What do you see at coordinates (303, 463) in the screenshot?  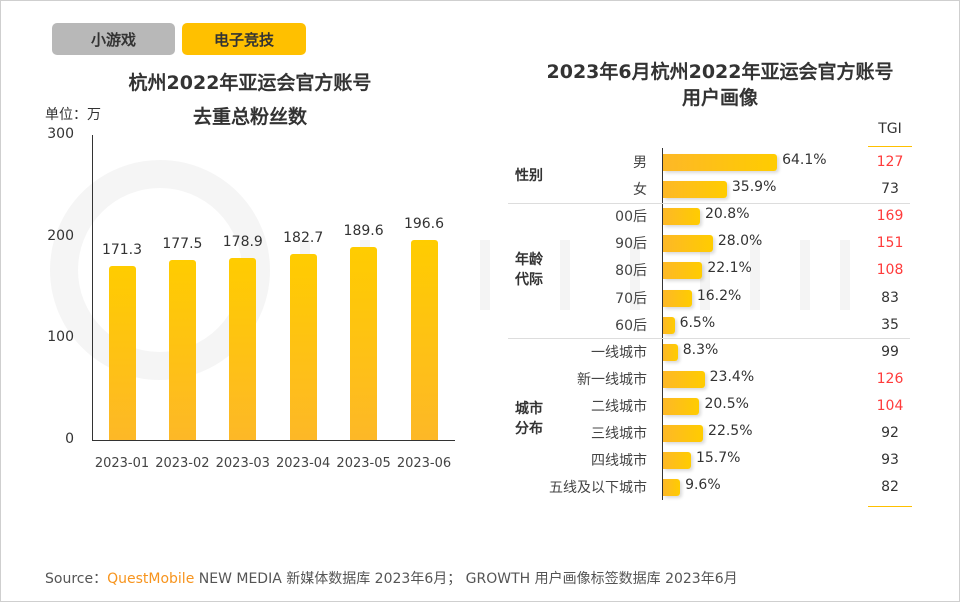 I see `x-tick-label: 2023-04` at bounding box center [303, 463].